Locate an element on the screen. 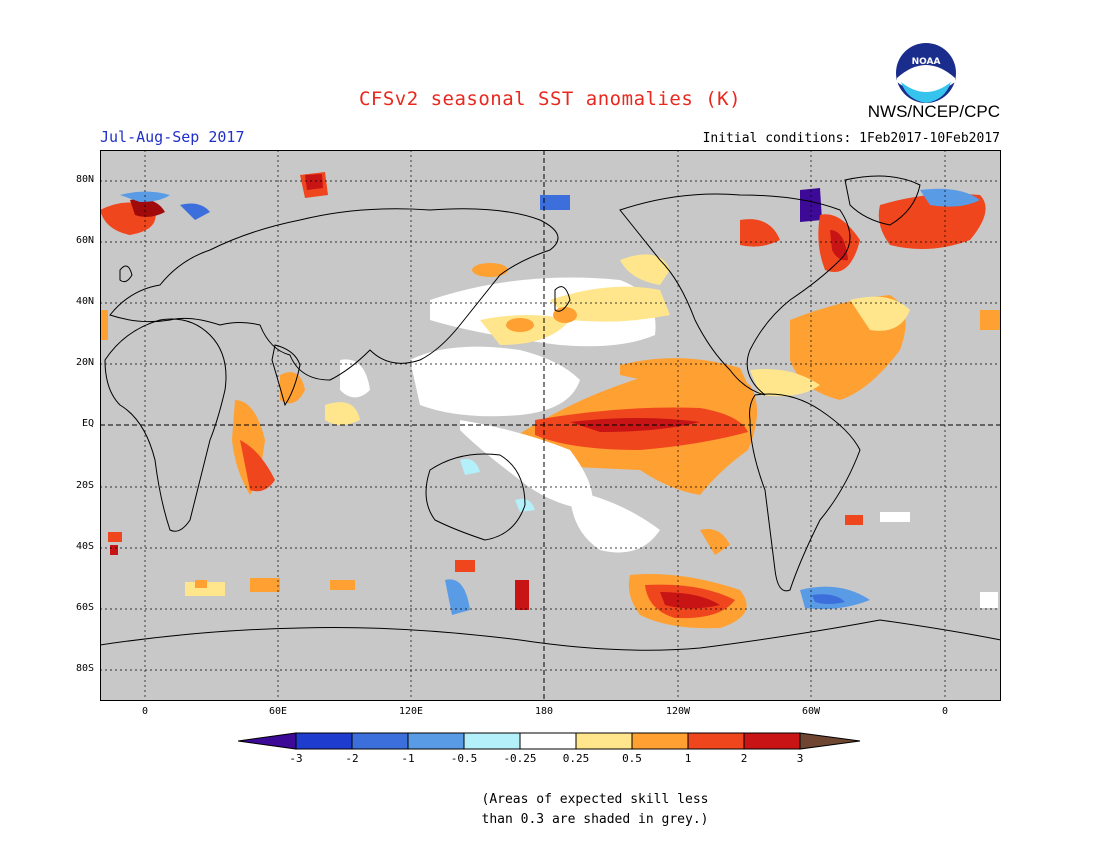 This screenshot has width=1100, height=850. southern-ocean-warm-anomaly is located at coordinates (687, 579).